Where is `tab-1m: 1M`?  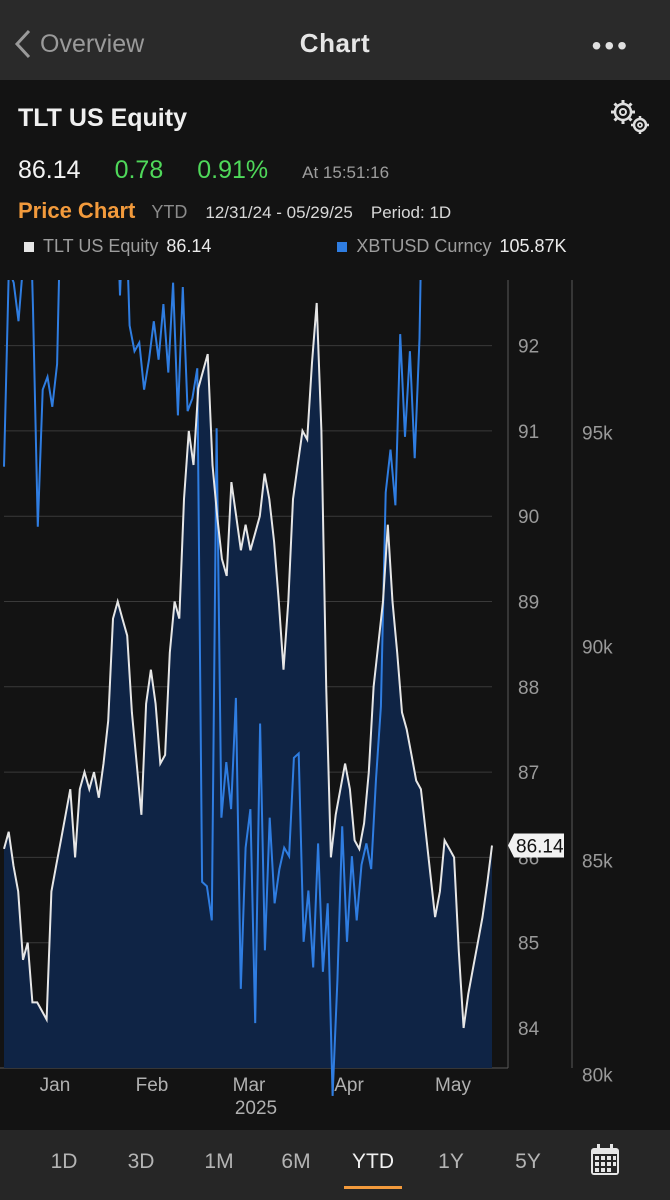 tab-1m: 1M is located at coordinates (219, 1161).